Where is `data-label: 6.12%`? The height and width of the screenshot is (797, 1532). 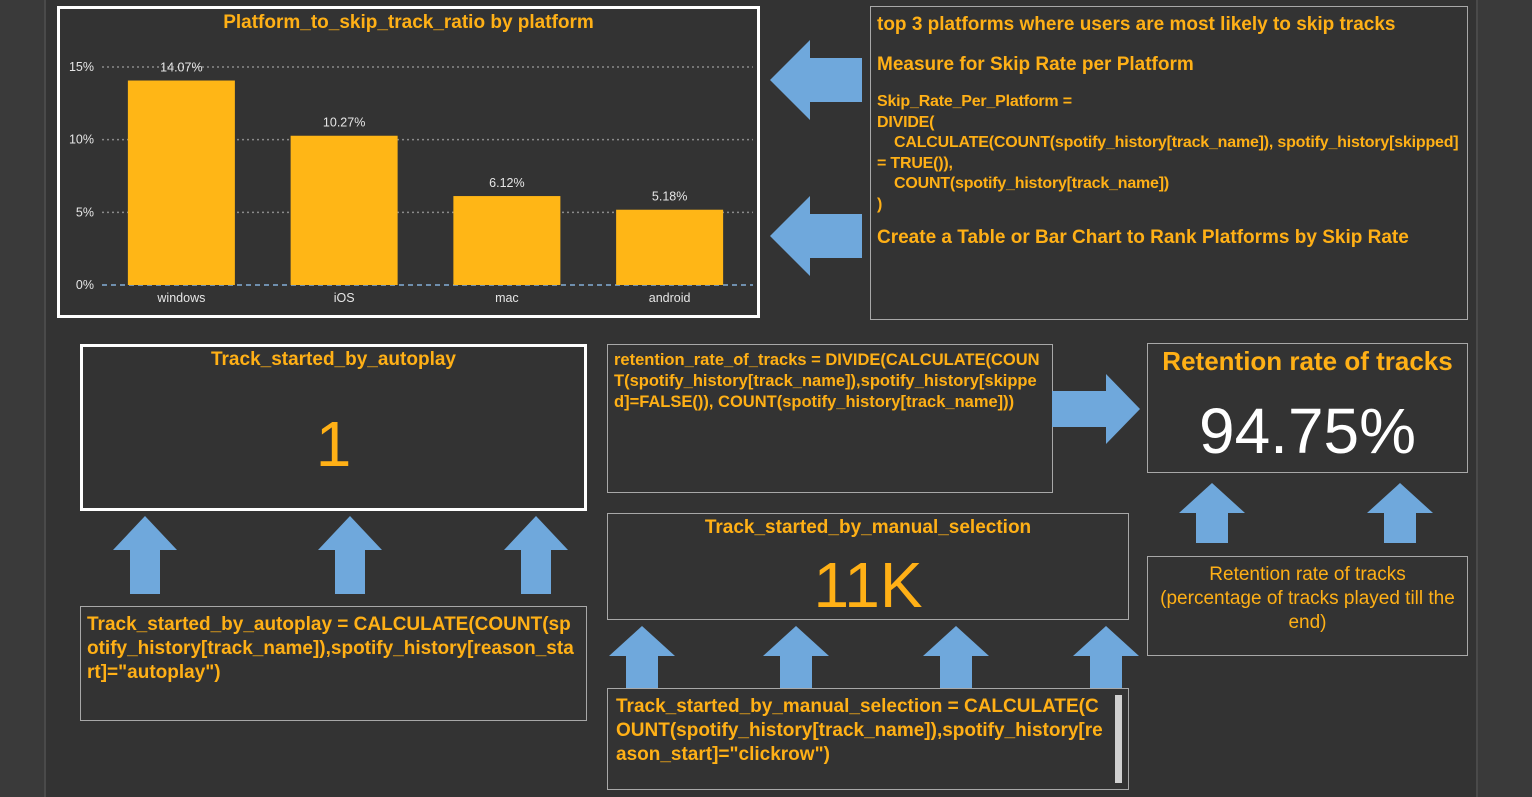 data-label: 6.12% is located at coordinates (506, 183).